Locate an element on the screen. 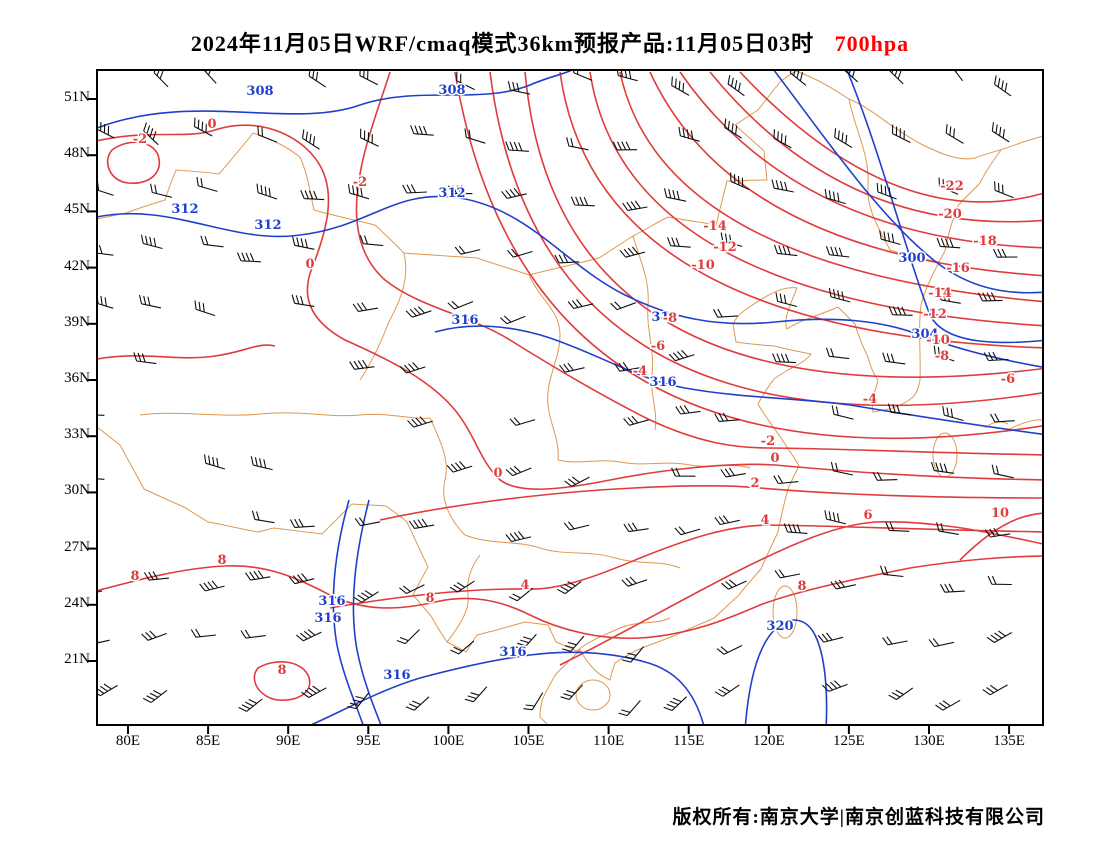  height-contour-label: 308 is located at coordinates (451, 90).